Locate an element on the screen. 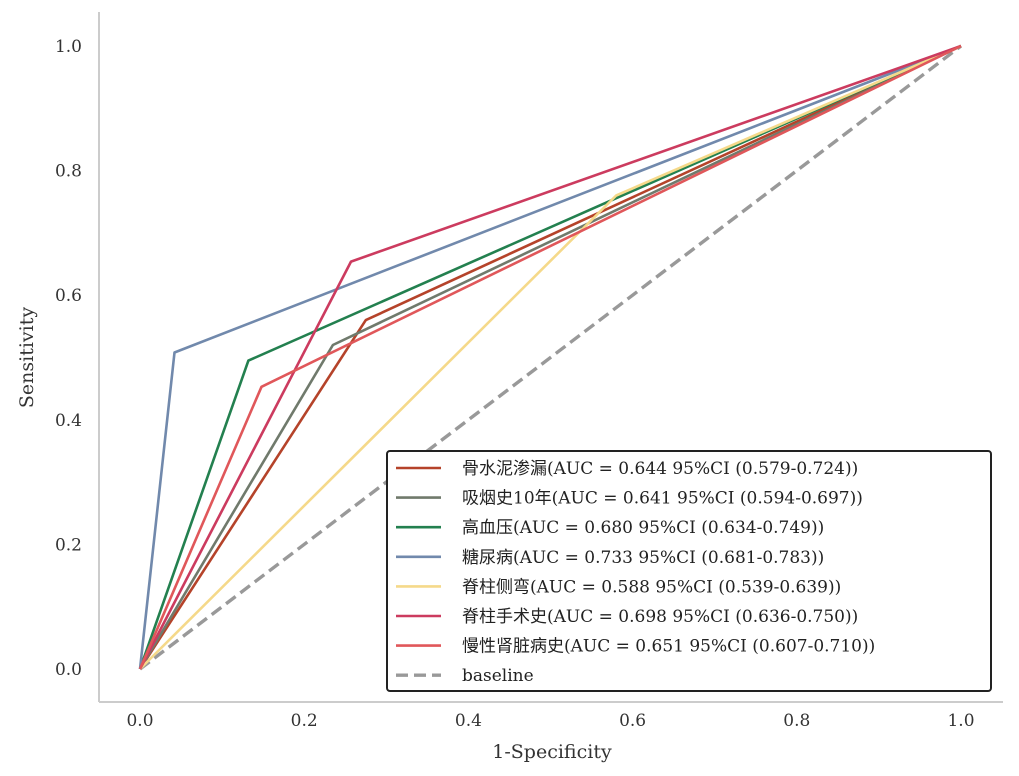  y-tick-label: 0.8 is located at coordinates (68, 172).